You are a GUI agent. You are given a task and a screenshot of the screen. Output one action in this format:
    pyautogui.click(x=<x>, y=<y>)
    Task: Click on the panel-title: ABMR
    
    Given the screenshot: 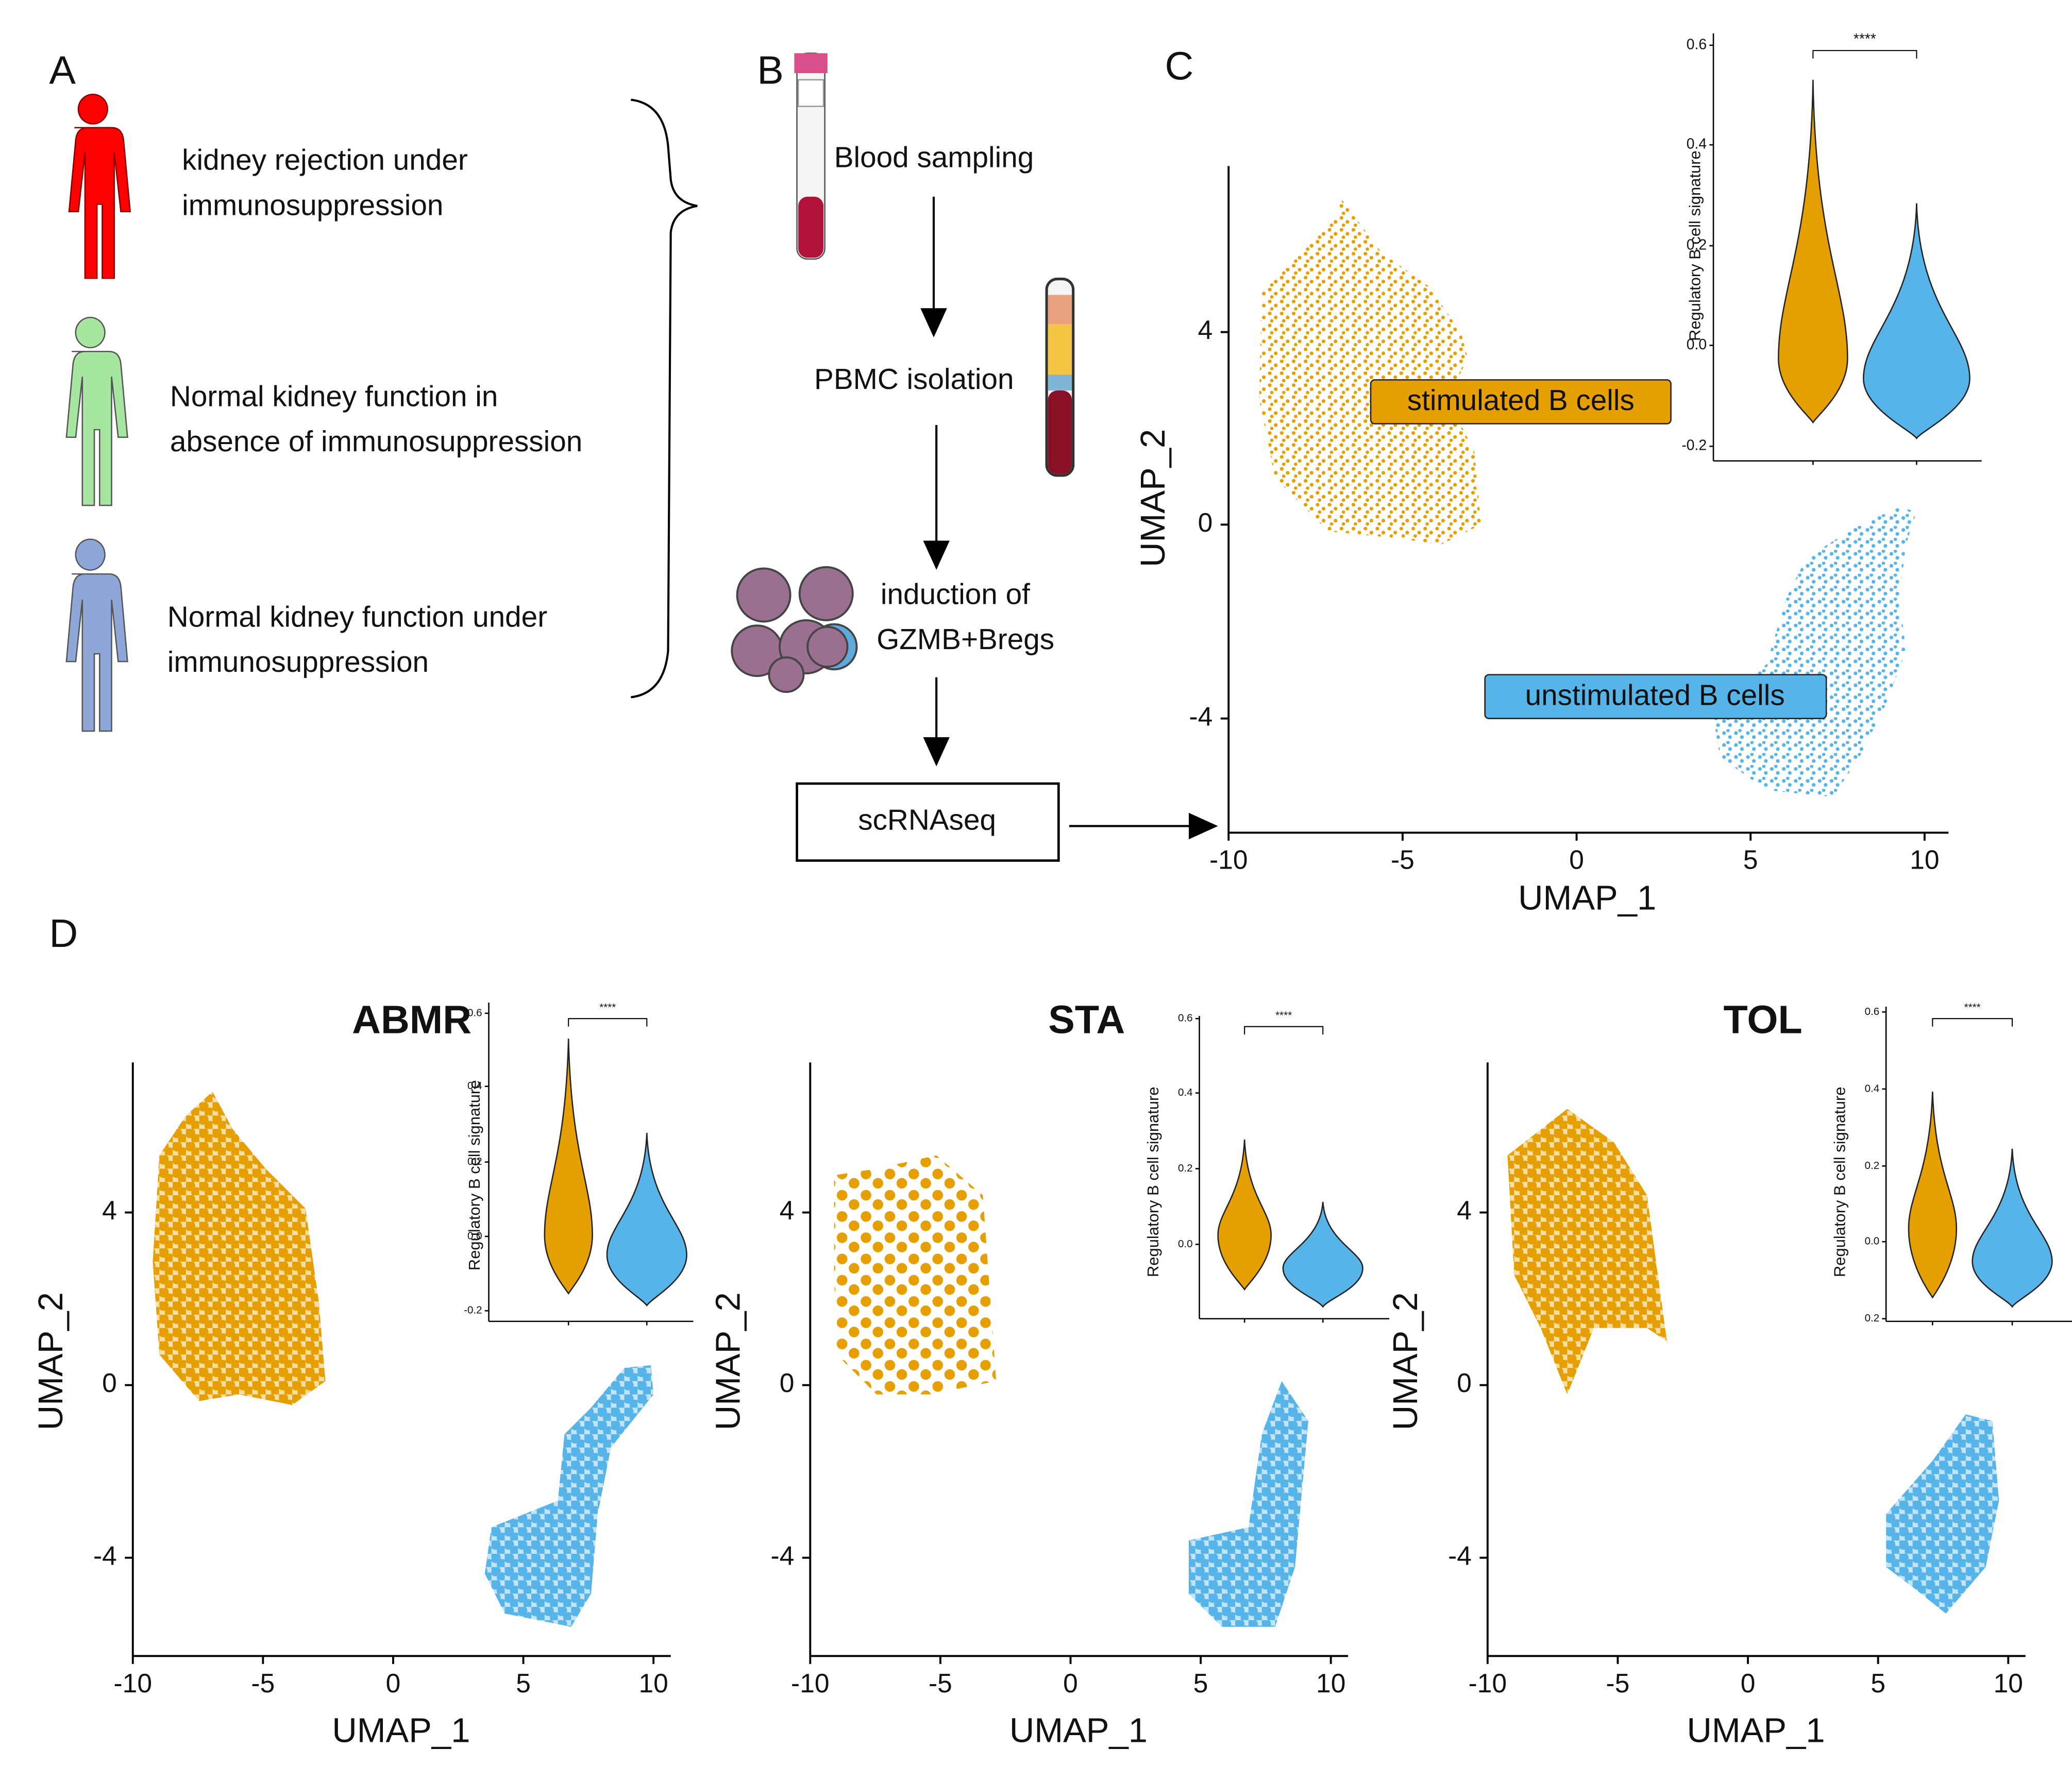 What is the action you would take?
    pyautogui.click(x=412, y=1020)
    